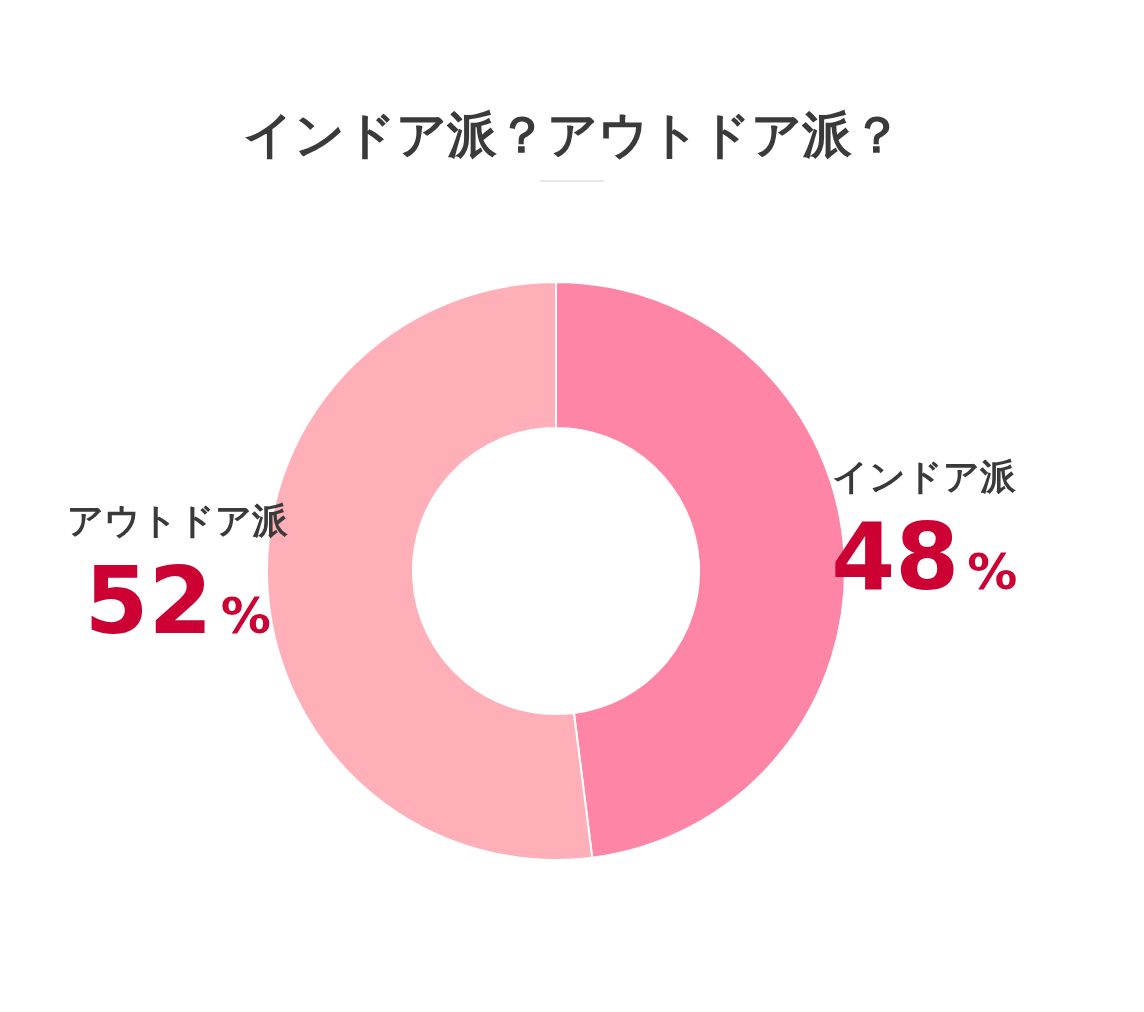 Image resolution: width=1144 pixels, height=1012 pixels. I want to click on data-label: 52%, so click(177, 601).